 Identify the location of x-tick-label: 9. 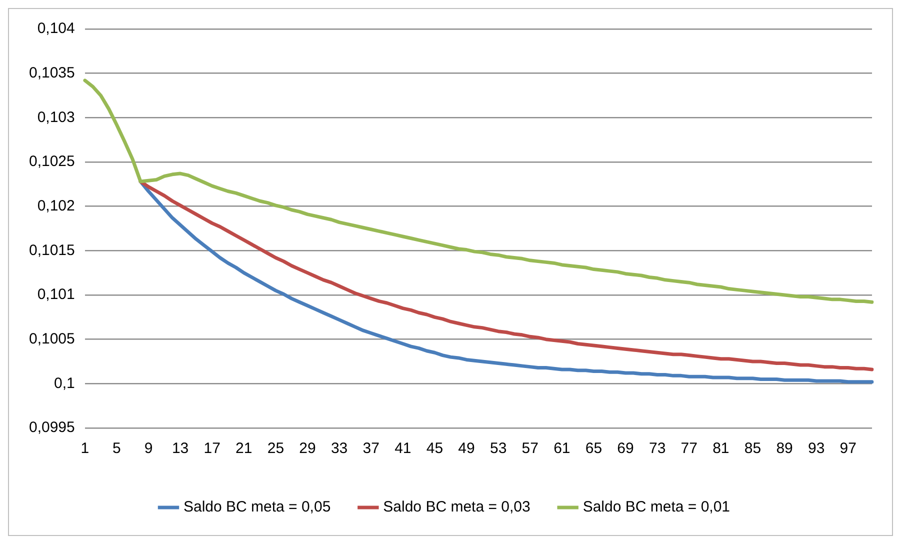
(148, 449).